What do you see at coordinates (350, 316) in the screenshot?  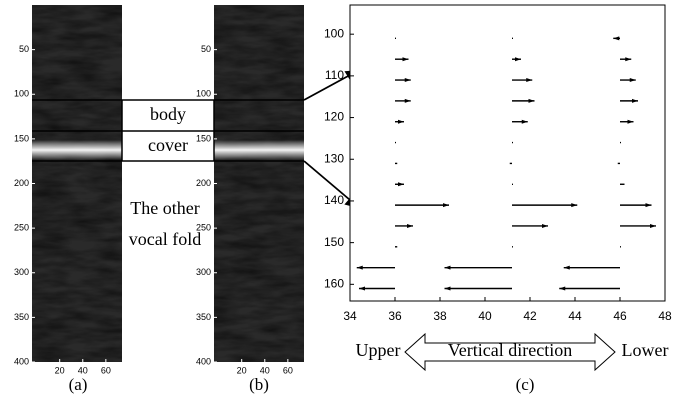 I see `x-tick-label: 34` at bounding box center [350, 316].